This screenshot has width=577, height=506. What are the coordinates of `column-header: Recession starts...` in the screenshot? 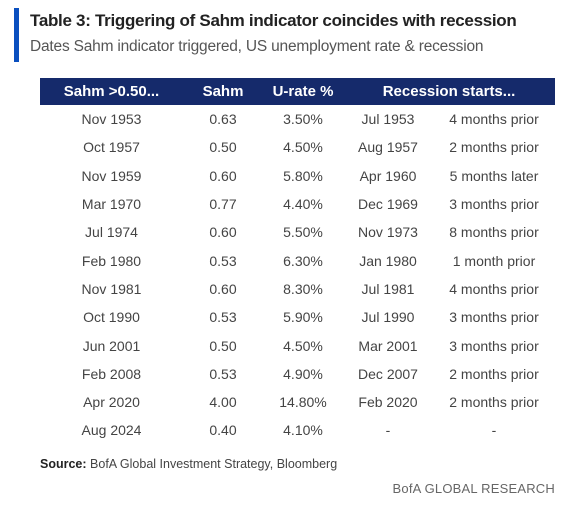 It's located at (449, 91).